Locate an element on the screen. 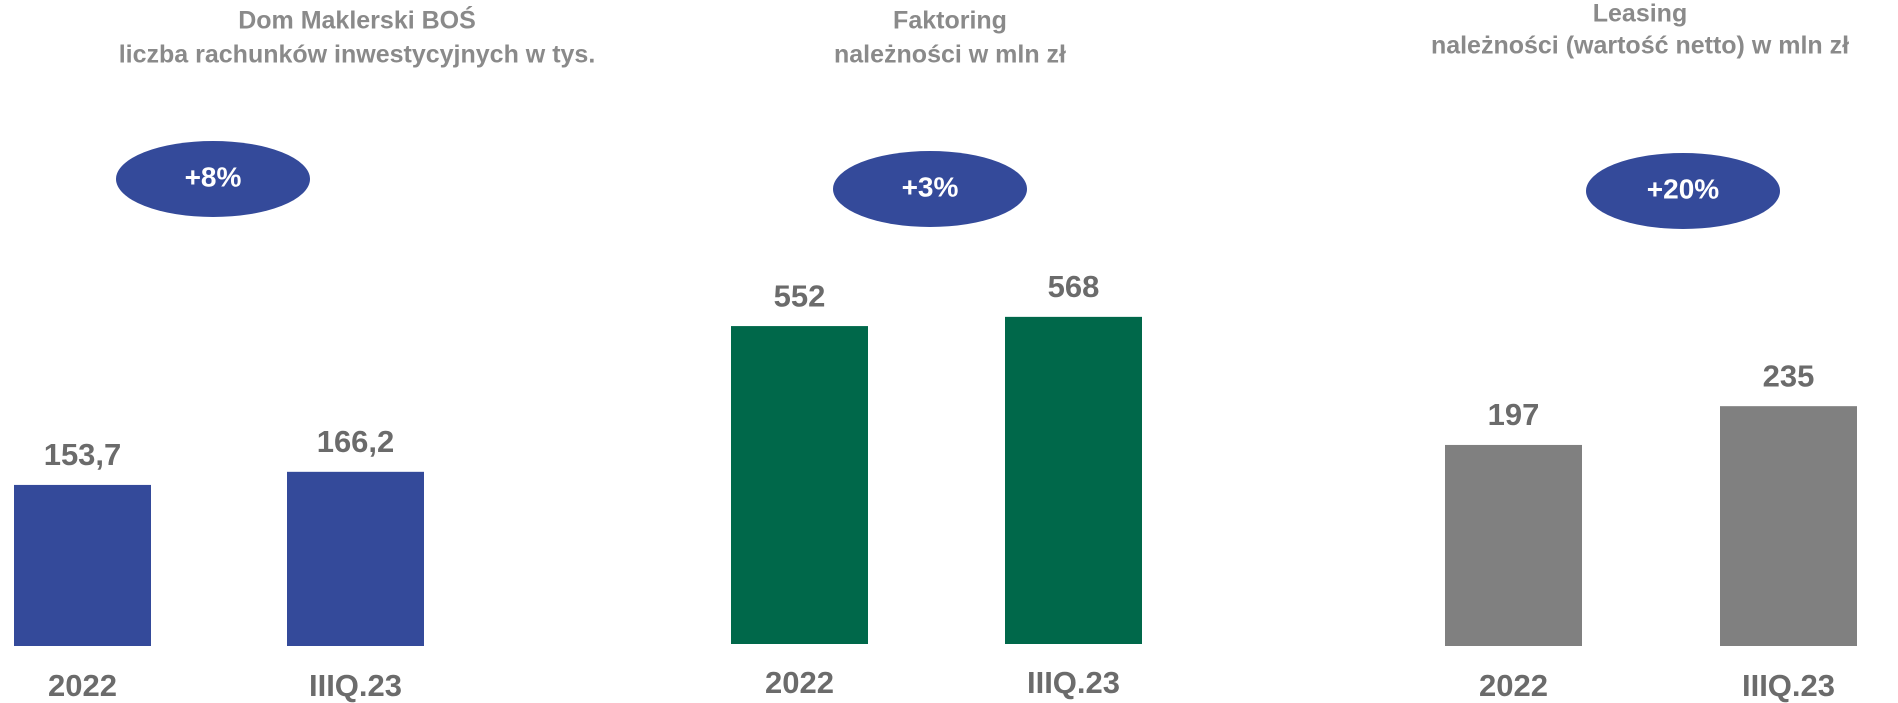  chart-subtitle: liczba rachunków inwestycyjnych w tys. is located at coordinates (357, 55).